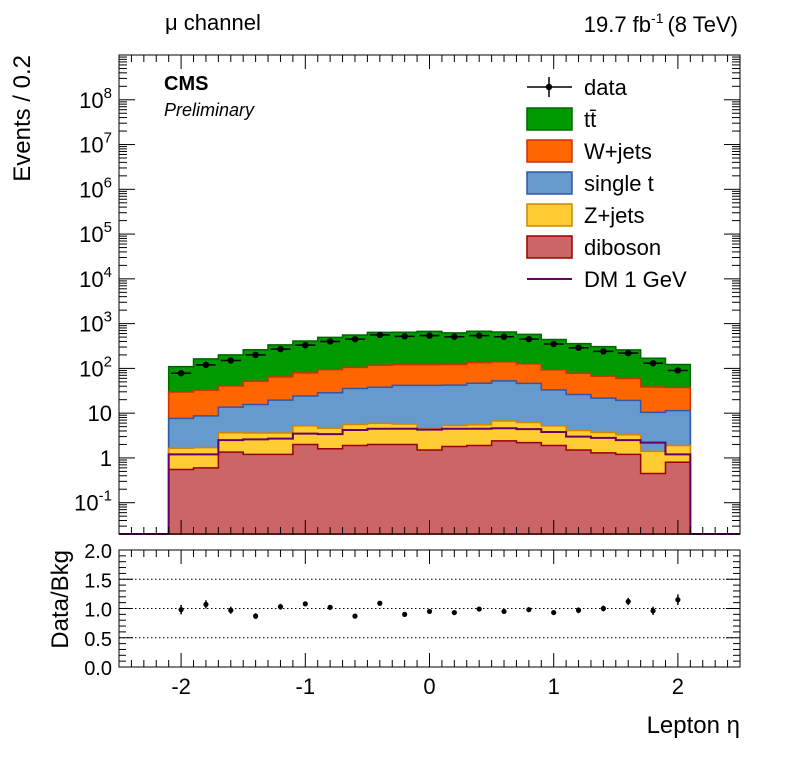  I want to click on y-tick-base: 1, so click(106, 458).